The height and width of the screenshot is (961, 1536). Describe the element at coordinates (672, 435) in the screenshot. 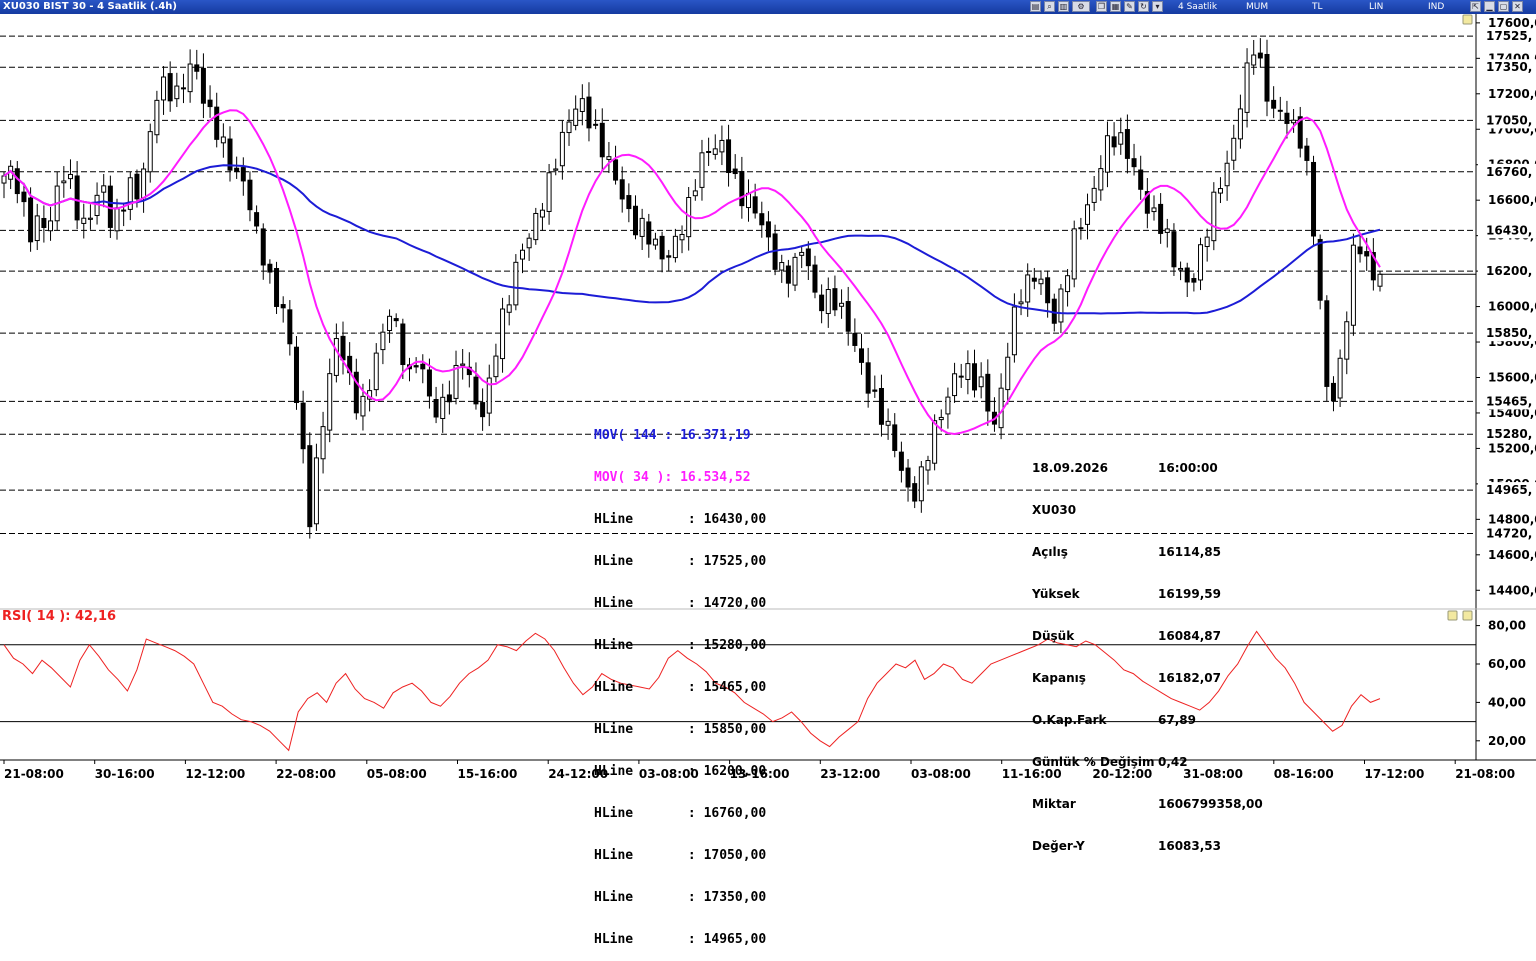

I see `legend-entry-ma144: MOV( 144 : 16.371,19` at that location.